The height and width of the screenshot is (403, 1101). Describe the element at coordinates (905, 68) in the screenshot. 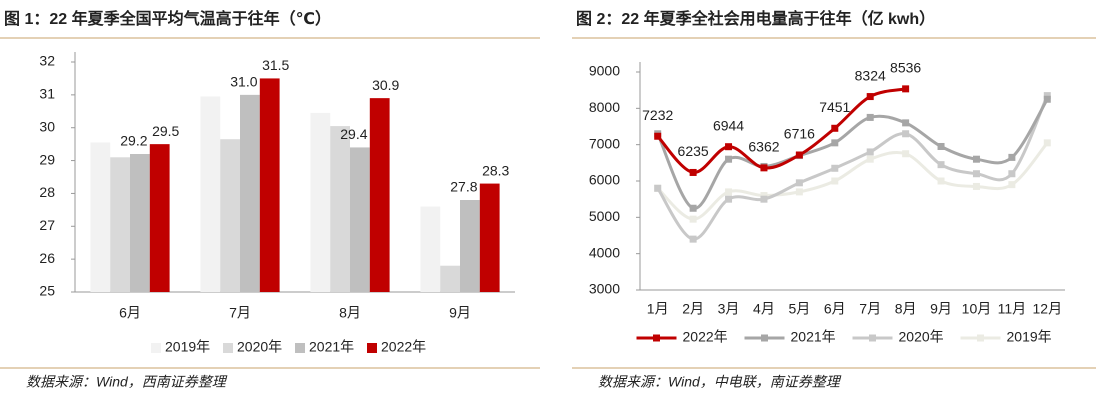

I see `data-label: 8536` at that location.